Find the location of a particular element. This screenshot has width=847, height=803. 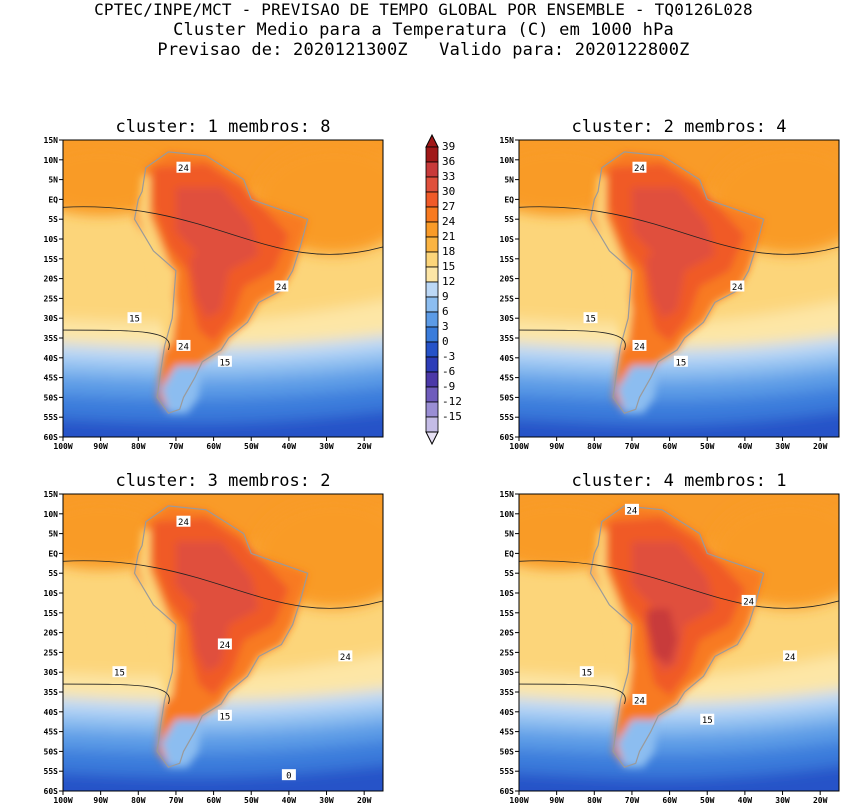

panel-title: cluster: 1 membros: 8 is located at coordinates (223, 127).